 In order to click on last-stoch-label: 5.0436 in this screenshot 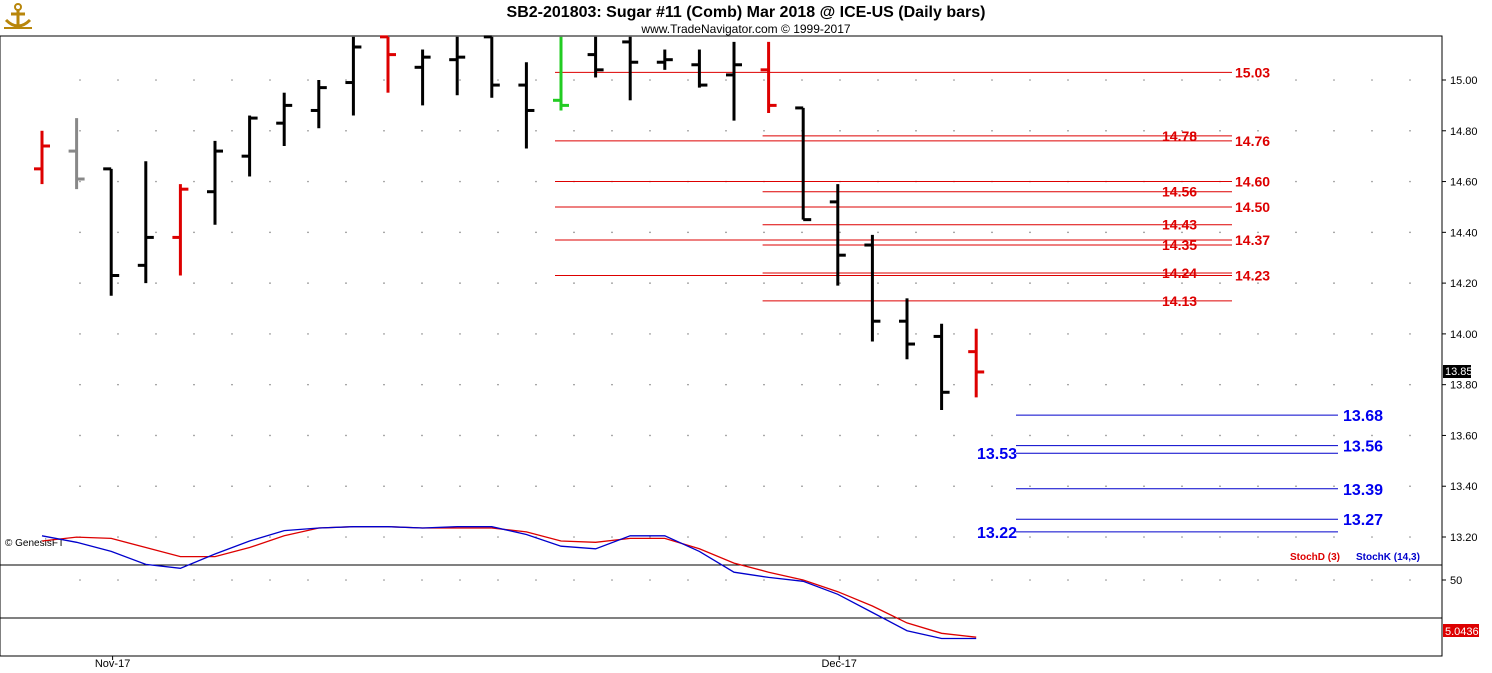, I will do `click(1462, 632)`.